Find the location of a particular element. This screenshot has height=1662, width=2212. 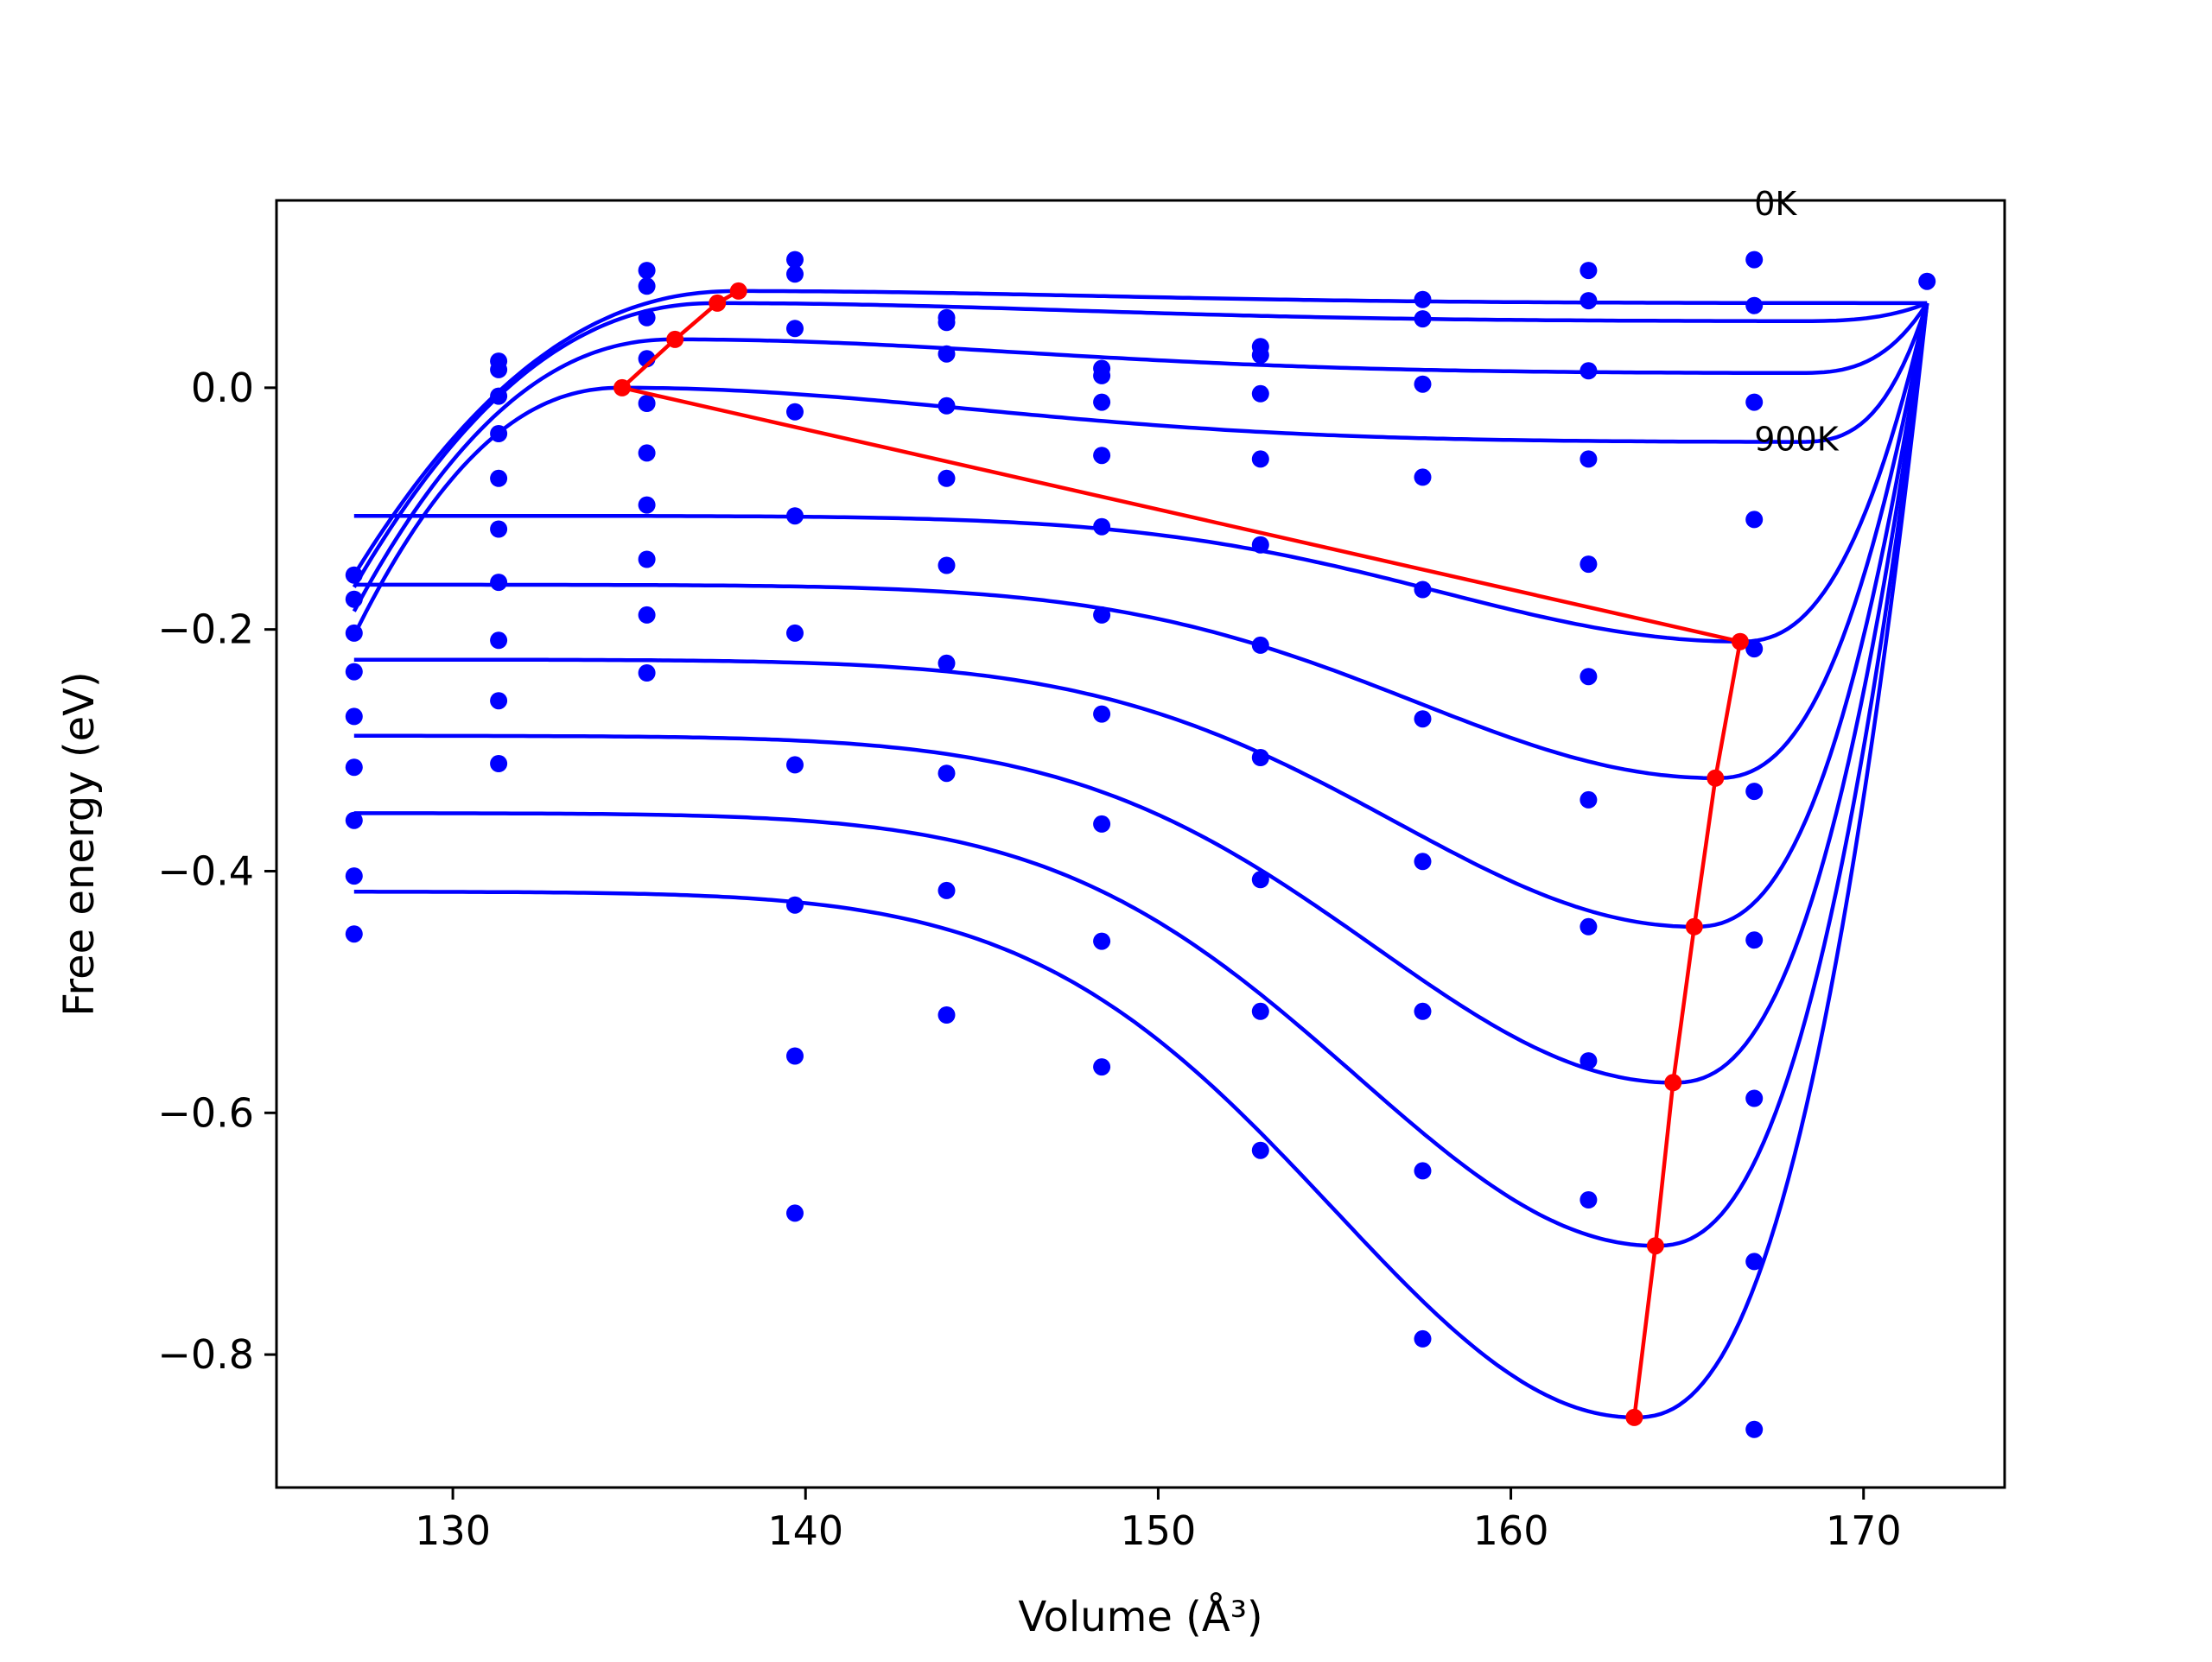

y-axis-label: Free energy (eV) is located at coordinates (79, 843).